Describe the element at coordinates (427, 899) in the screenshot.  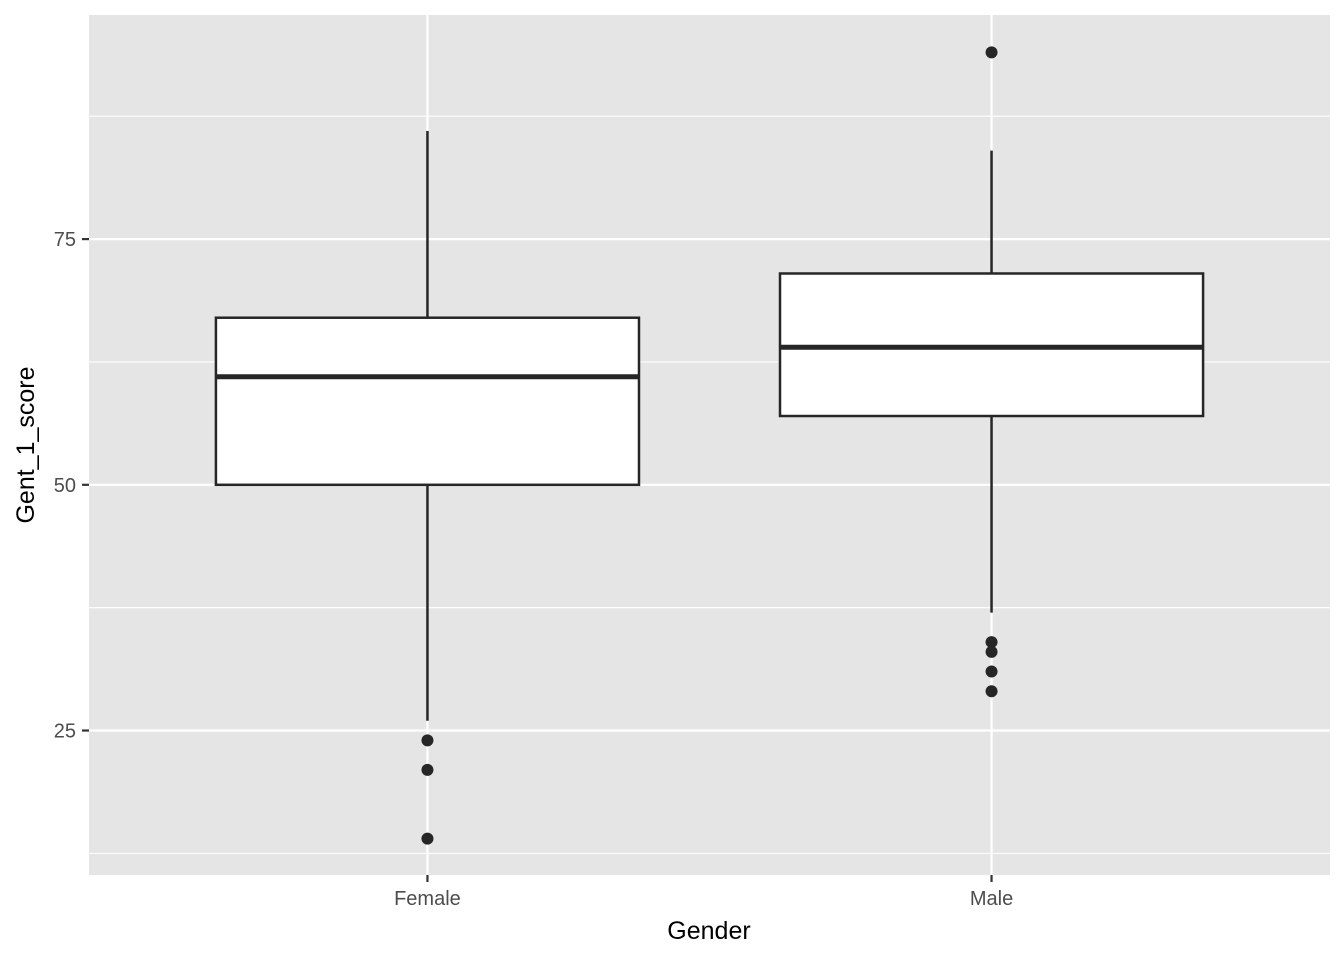
I see `x-tick-label: Female` at that location.